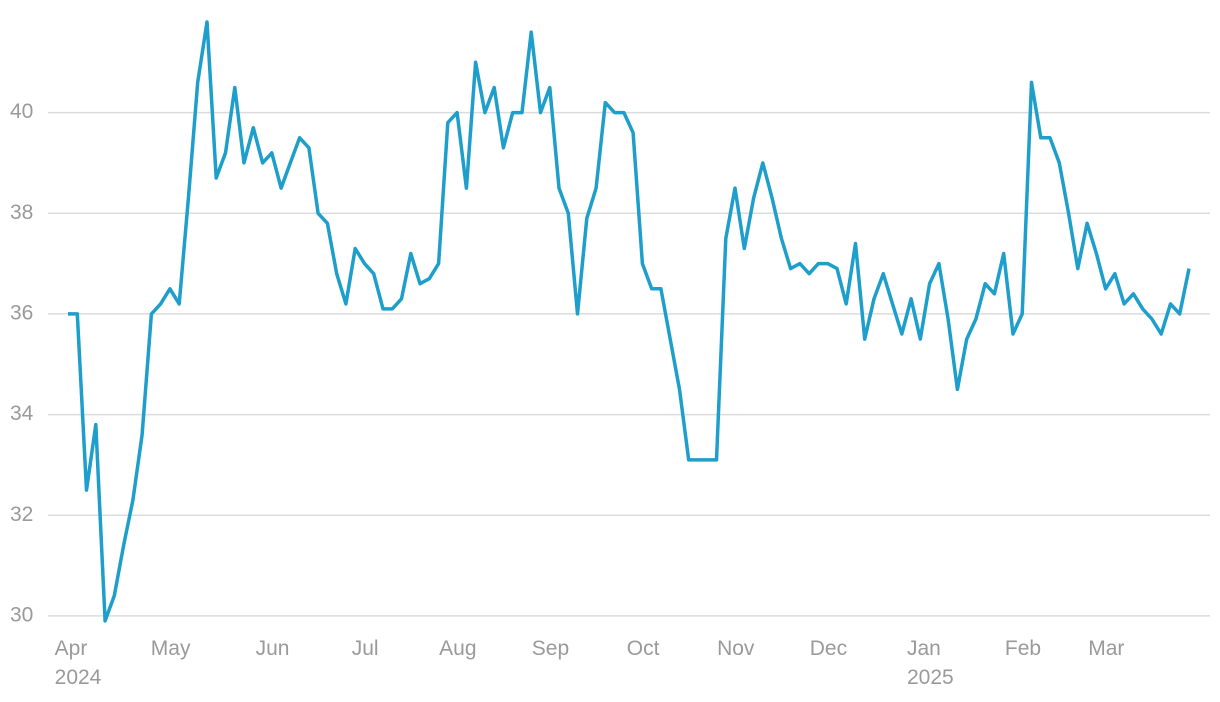 The image size is (1220, 702). What do you see at coordinates (21, 212) in the screenshot?
I see `y-tick-label: 38` at bounding box center [21, 212].